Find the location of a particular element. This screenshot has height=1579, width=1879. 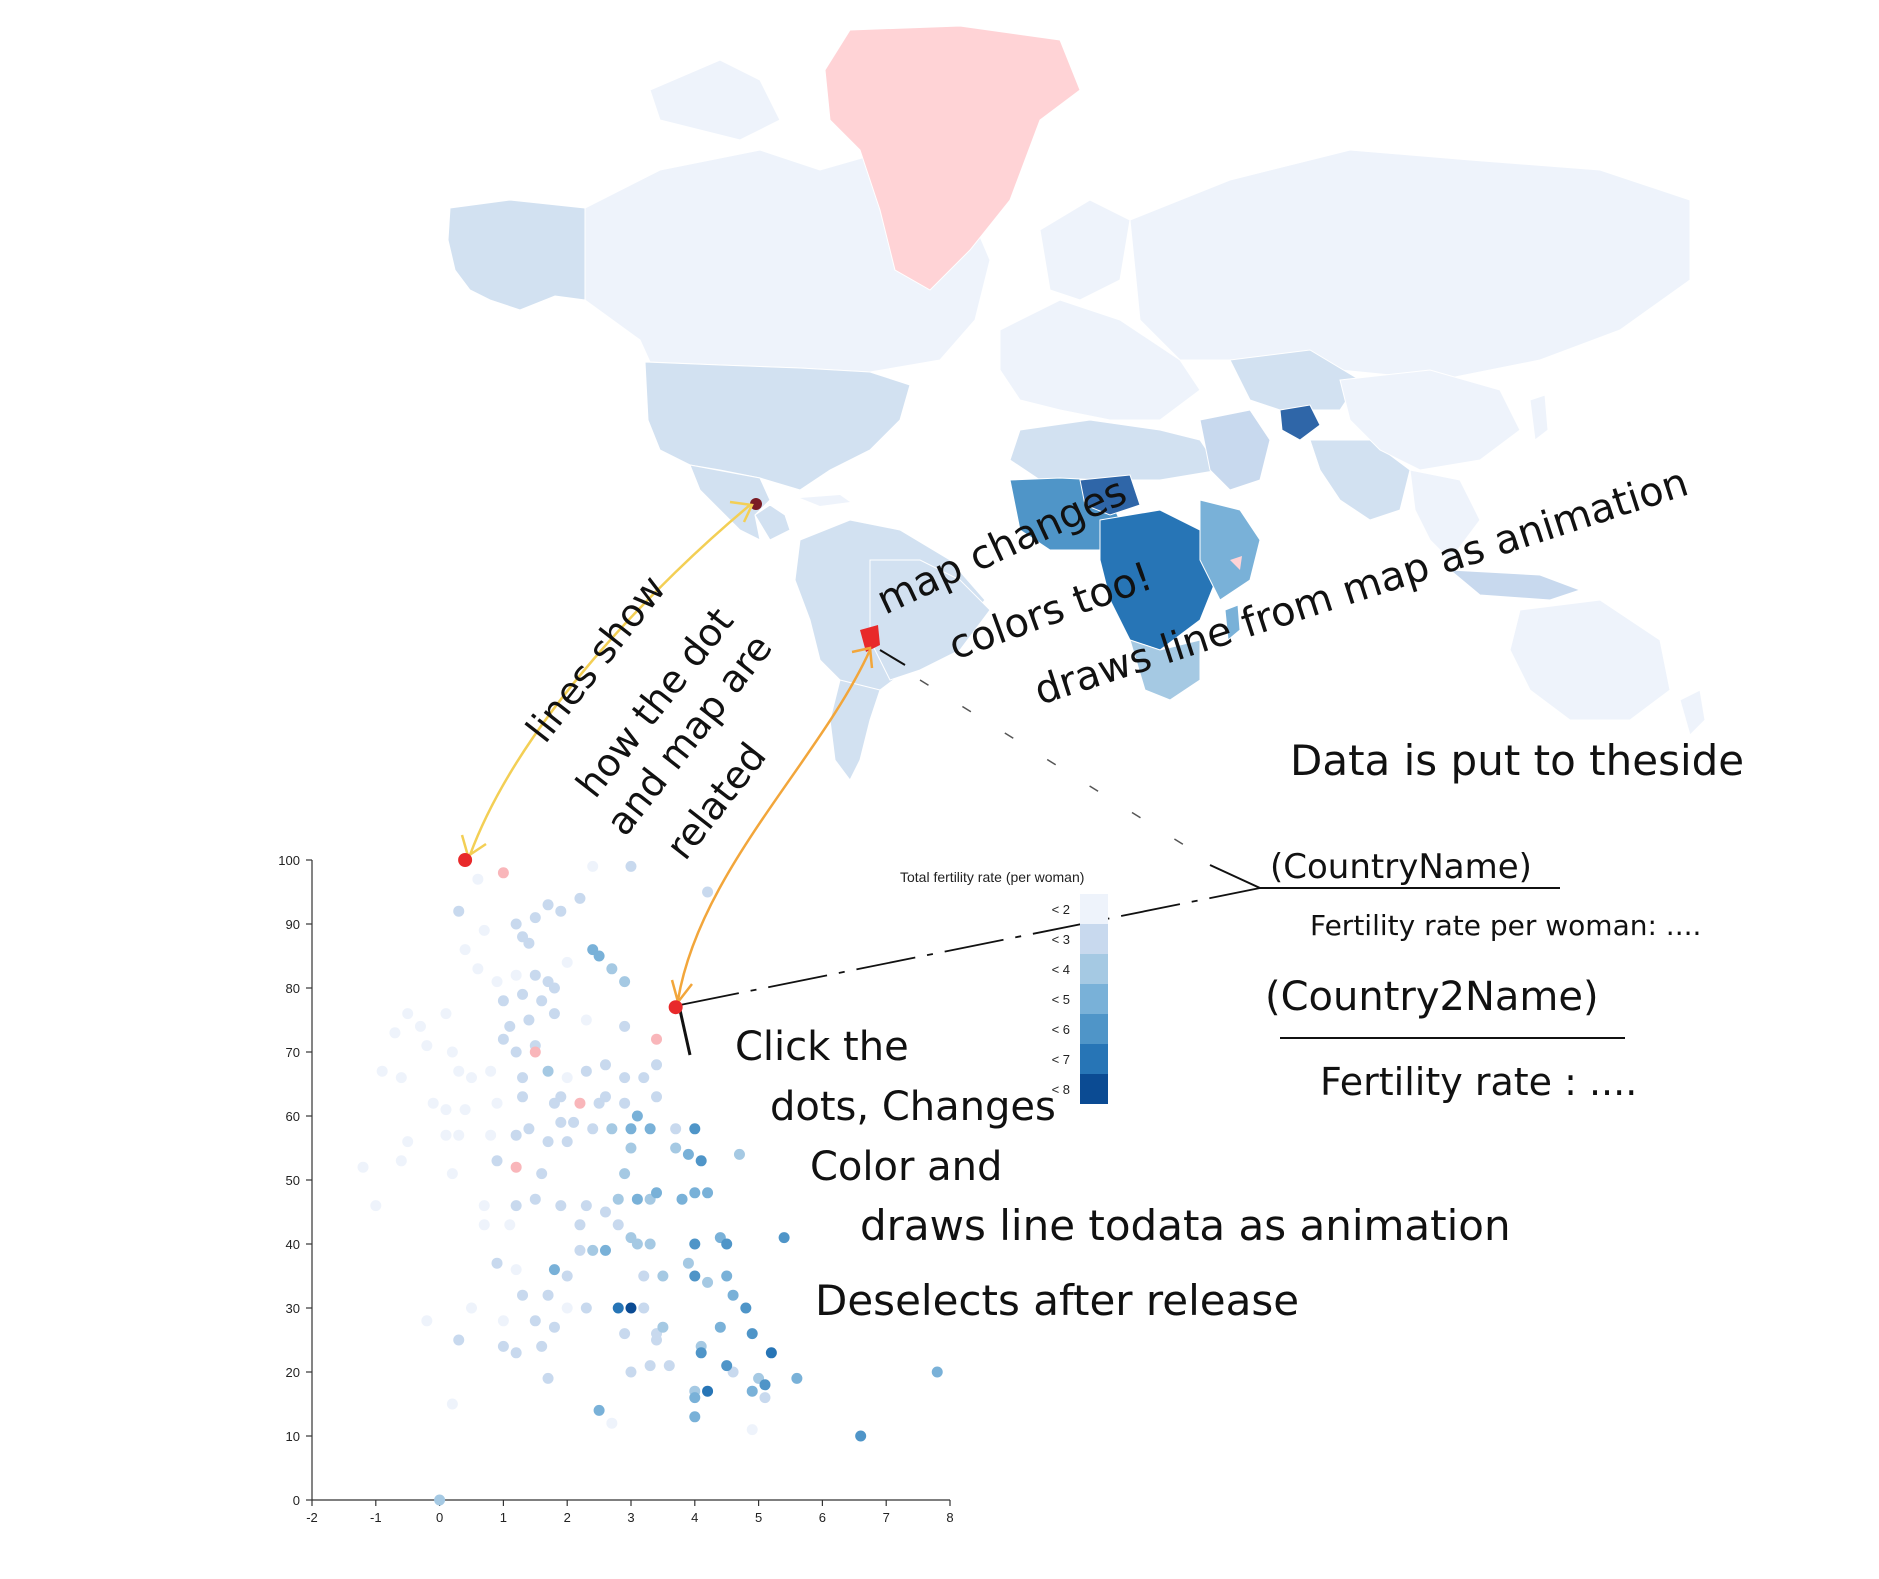

map-country-china is located at coordinates (1430, 420).